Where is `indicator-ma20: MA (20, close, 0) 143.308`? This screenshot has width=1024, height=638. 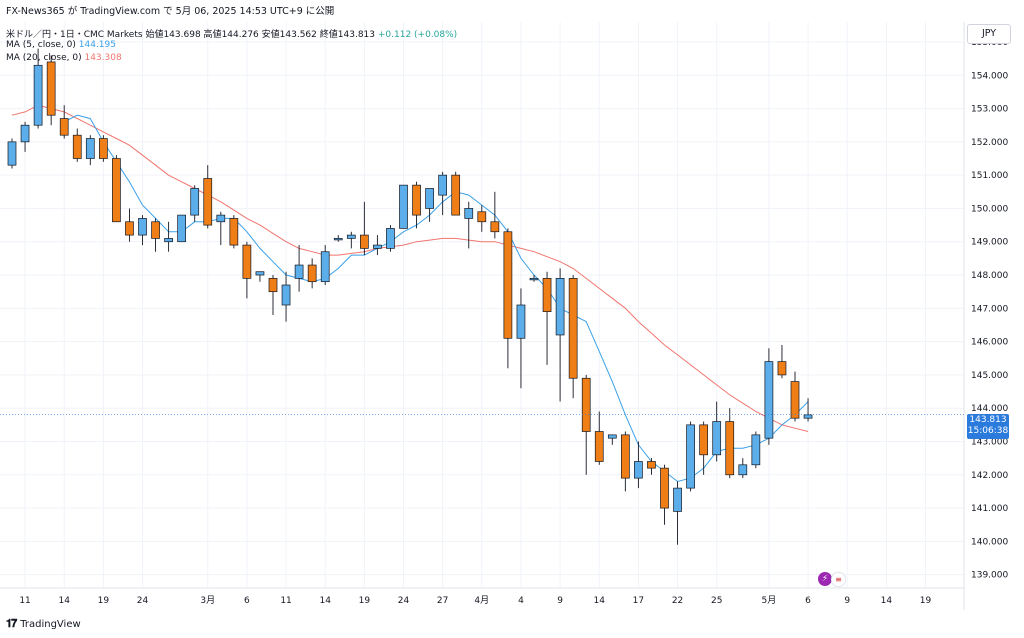 indicator-ma20: MA (20, close, 0) 143.308 is located at coordinates (64, 58).